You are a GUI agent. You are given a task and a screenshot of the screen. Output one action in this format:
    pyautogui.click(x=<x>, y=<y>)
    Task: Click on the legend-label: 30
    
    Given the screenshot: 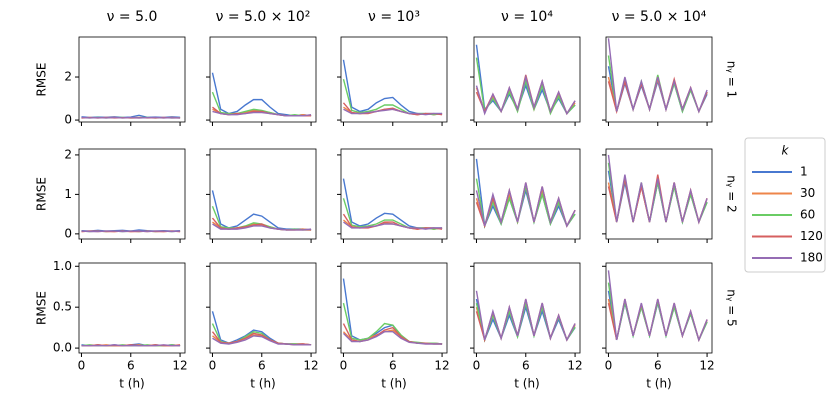 What is the action you would take?
    pyautogui.click(x=807, y=193)
    